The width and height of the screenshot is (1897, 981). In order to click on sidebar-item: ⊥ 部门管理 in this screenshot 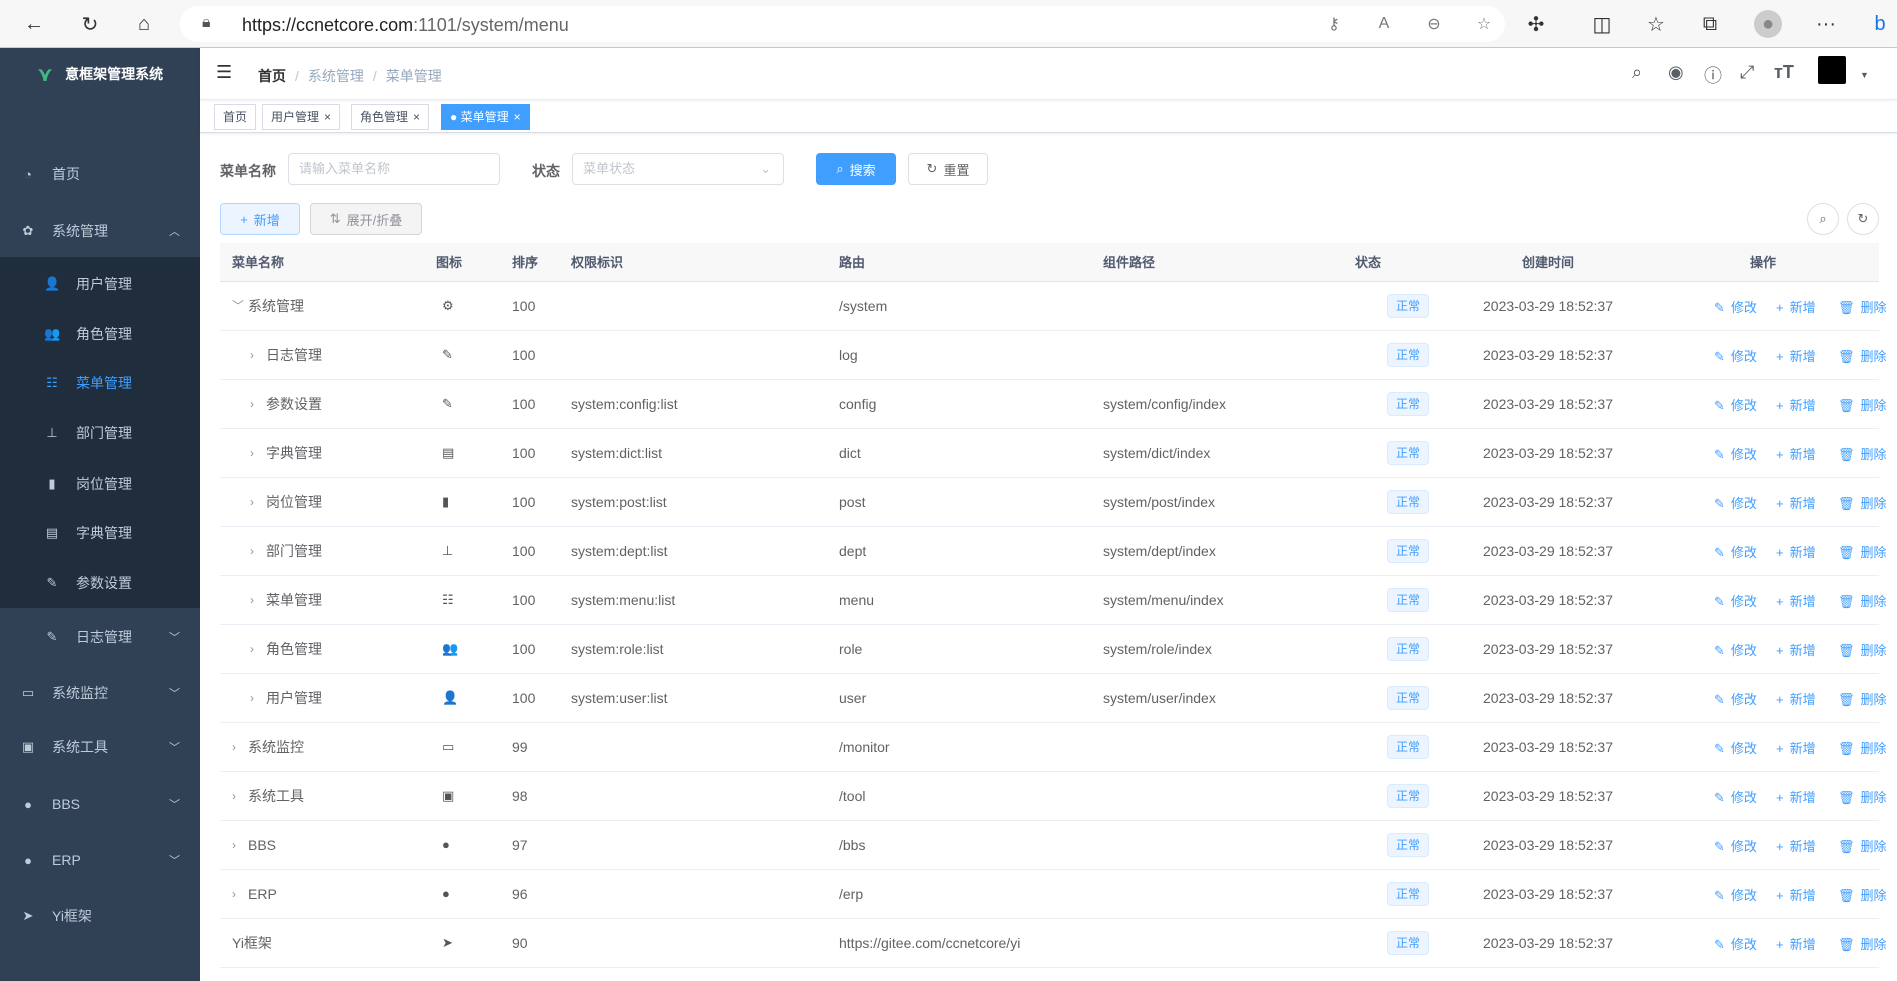, I will do `click(100, 433)`.